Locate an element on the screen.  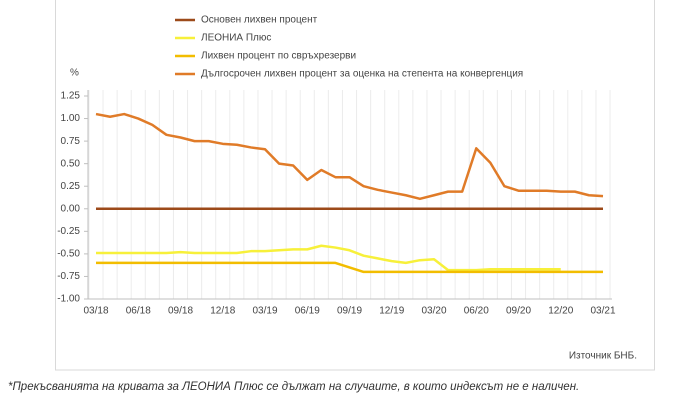
y-tick-label: 1.25 is located at coordinates (71, 96).